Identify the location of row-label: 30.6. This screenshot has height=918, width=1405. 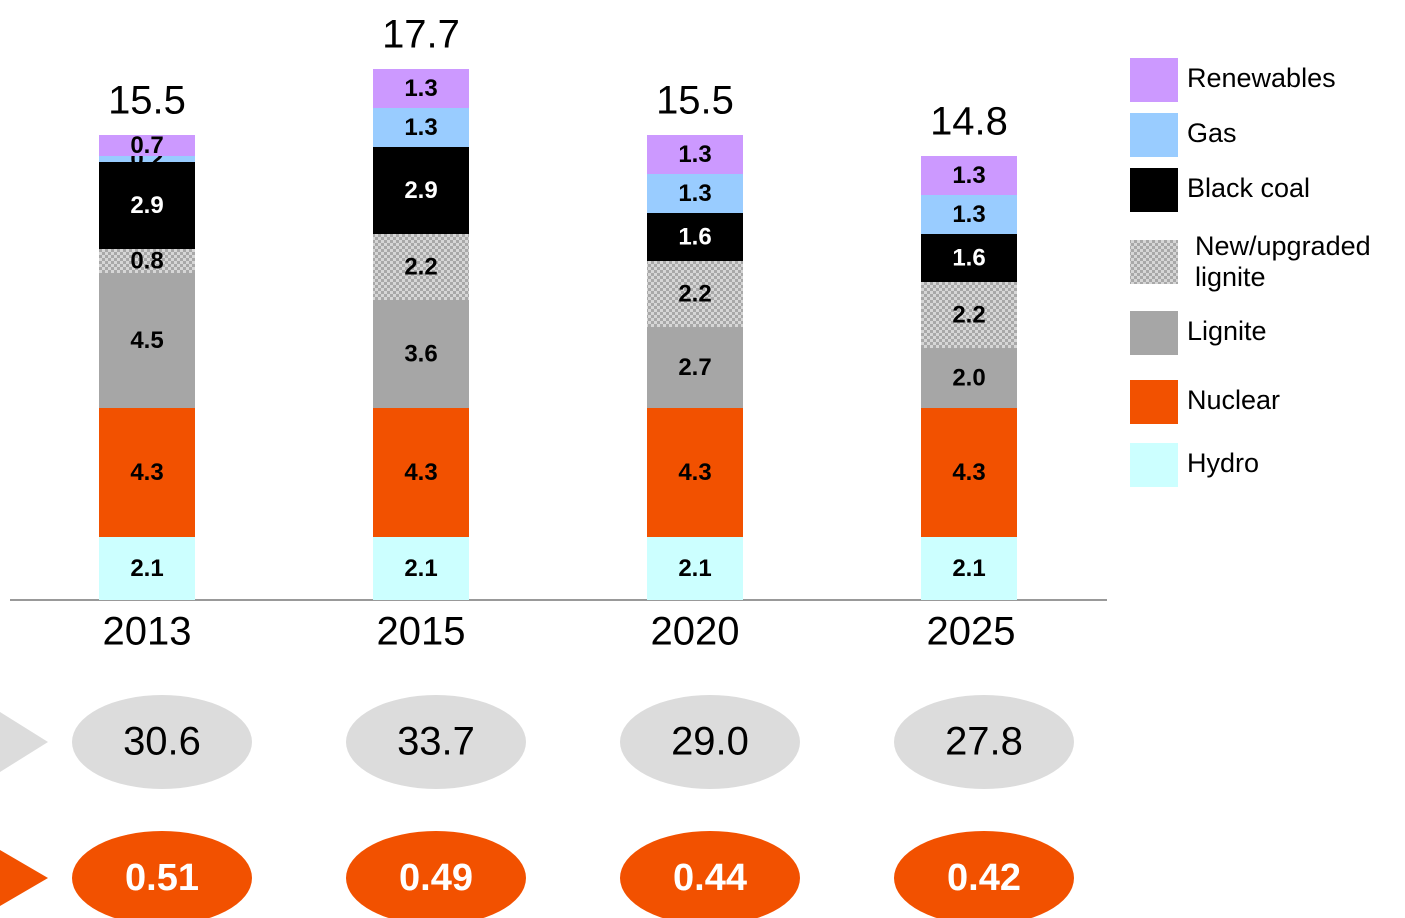
(162, 742).